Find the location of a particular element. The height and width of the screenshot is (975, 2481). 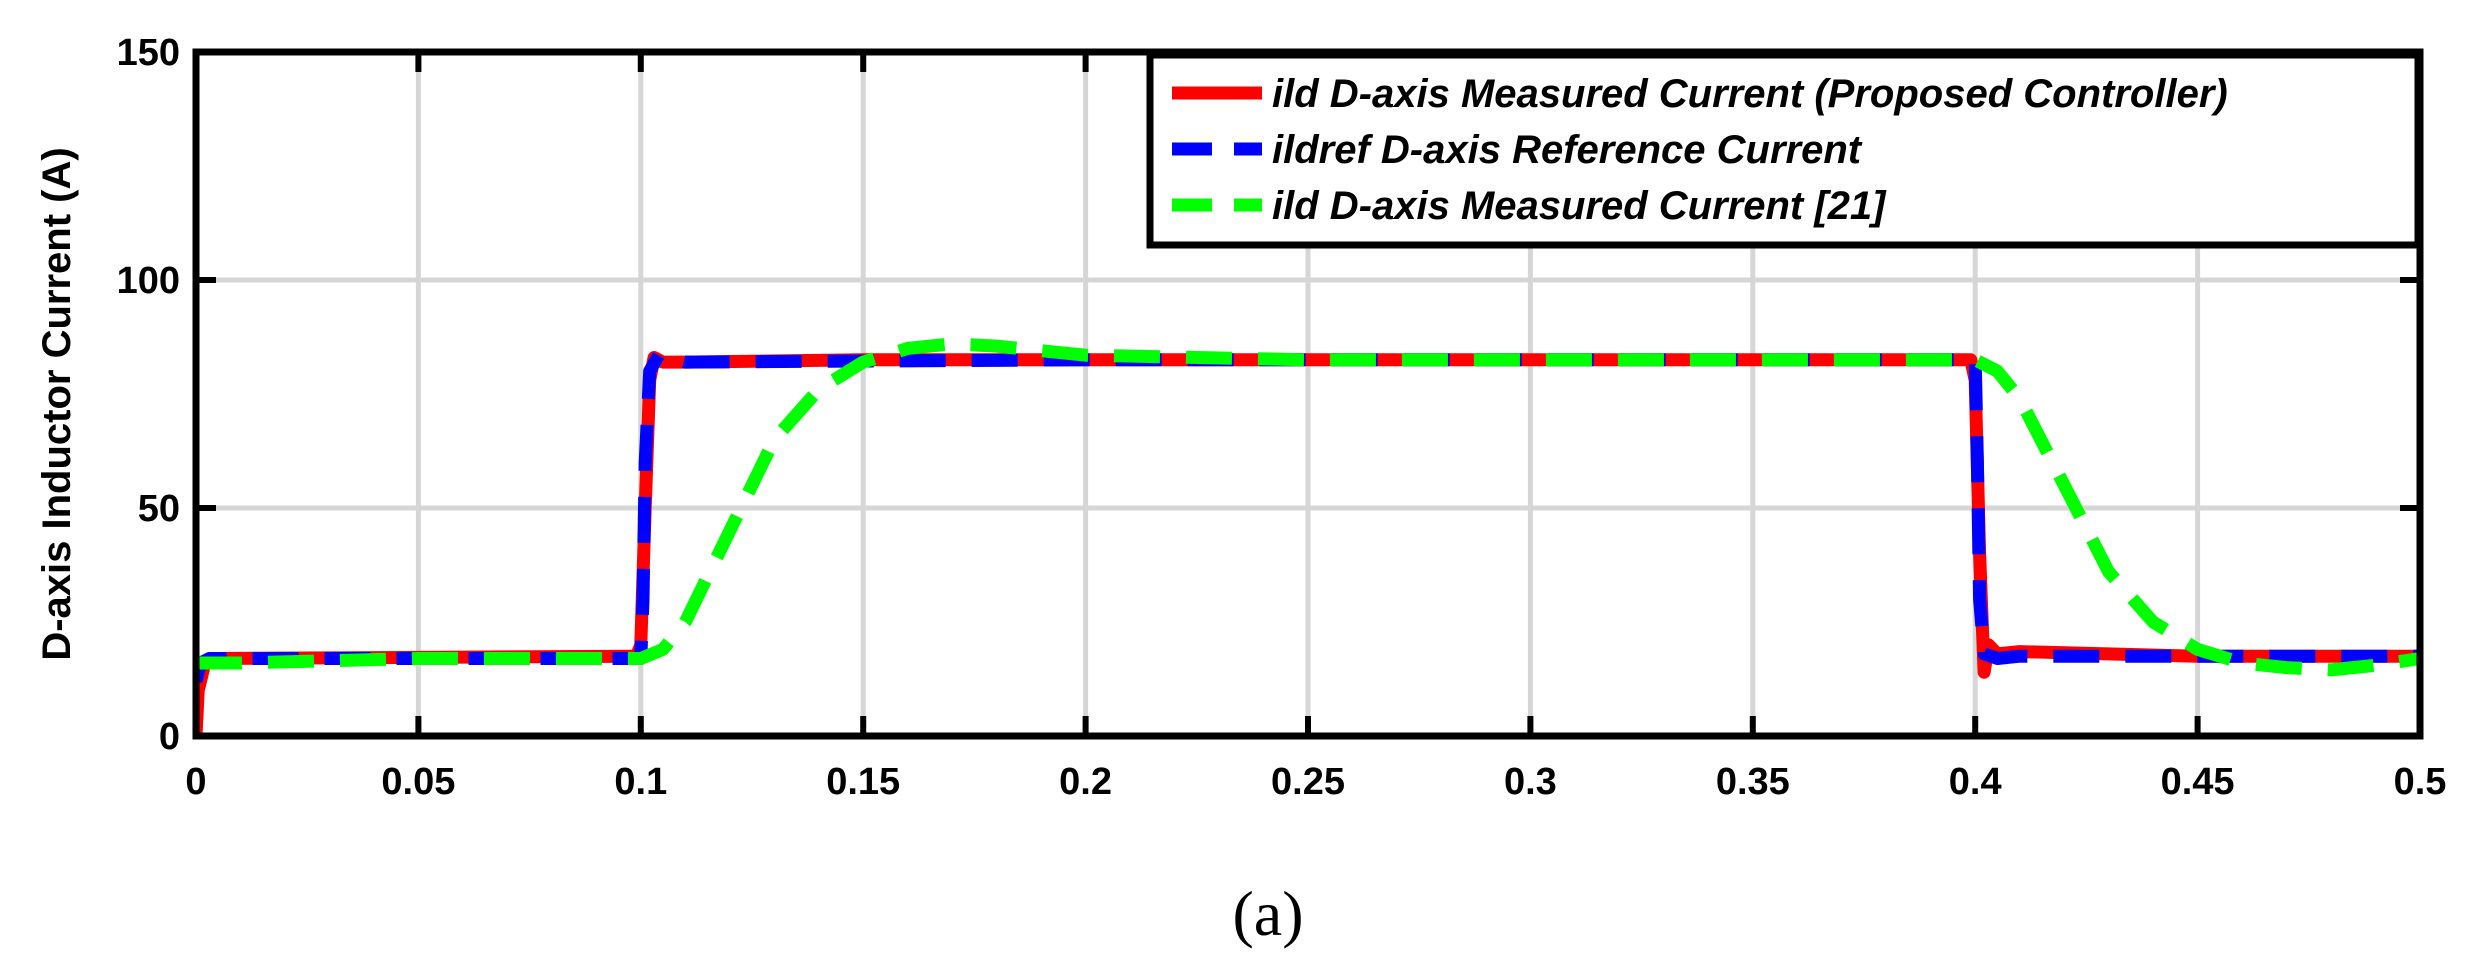

y-axis-title: D-axis Inductor Current (A) is located at coordinates (57, 403).